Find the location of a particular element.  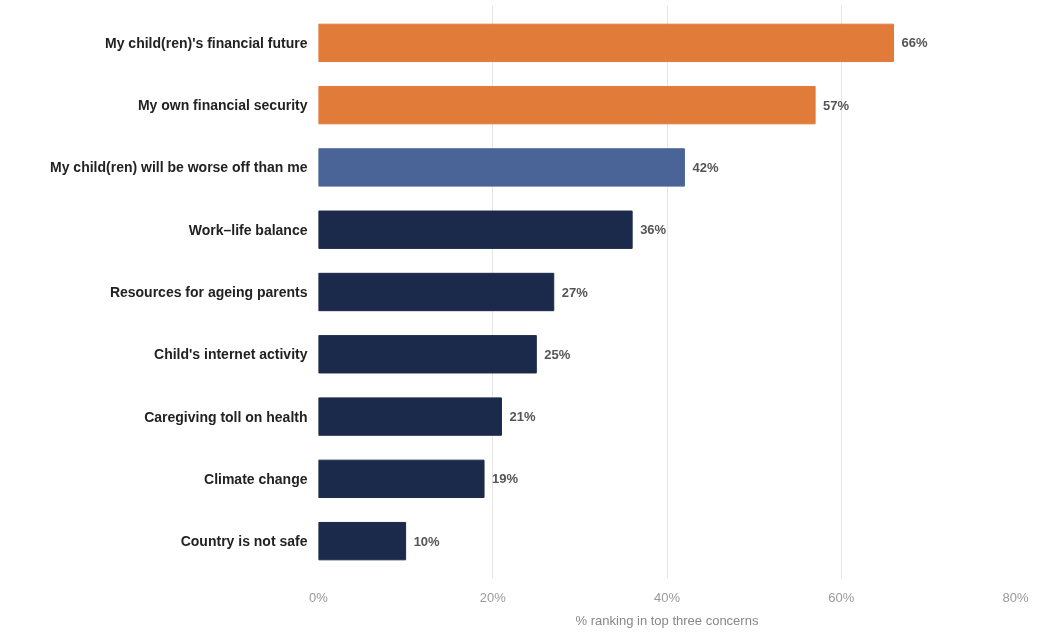

data-label: 57% is located at coordinates (836, 105).